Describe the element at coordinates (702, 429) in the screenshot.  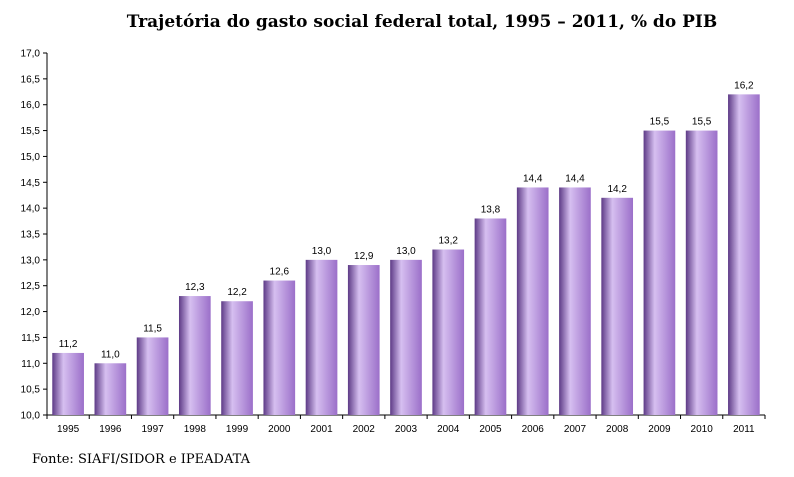
I see `x-tick-label: 2010` at that location.